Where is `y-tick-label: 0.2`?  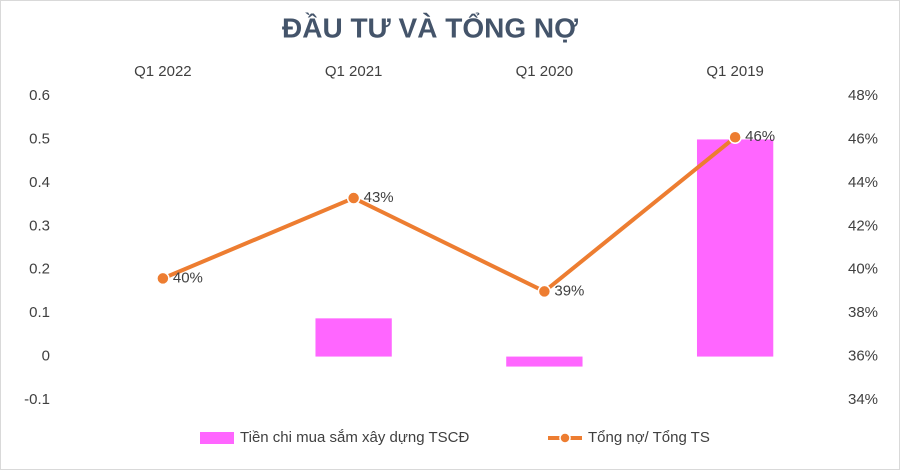 y-tick-label: 0.2 is located at coordinates (39, 269).